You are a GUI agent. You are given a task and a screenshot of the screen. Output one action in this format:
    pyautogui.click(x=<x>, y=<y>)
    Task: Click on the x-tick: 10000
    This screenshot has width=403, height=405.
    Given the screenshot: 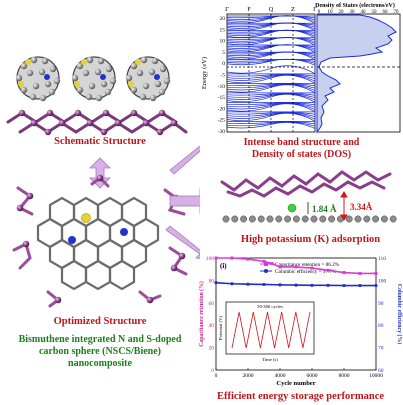 What is the action you would take?
    pyautogui.click(x=376, y=376)
    